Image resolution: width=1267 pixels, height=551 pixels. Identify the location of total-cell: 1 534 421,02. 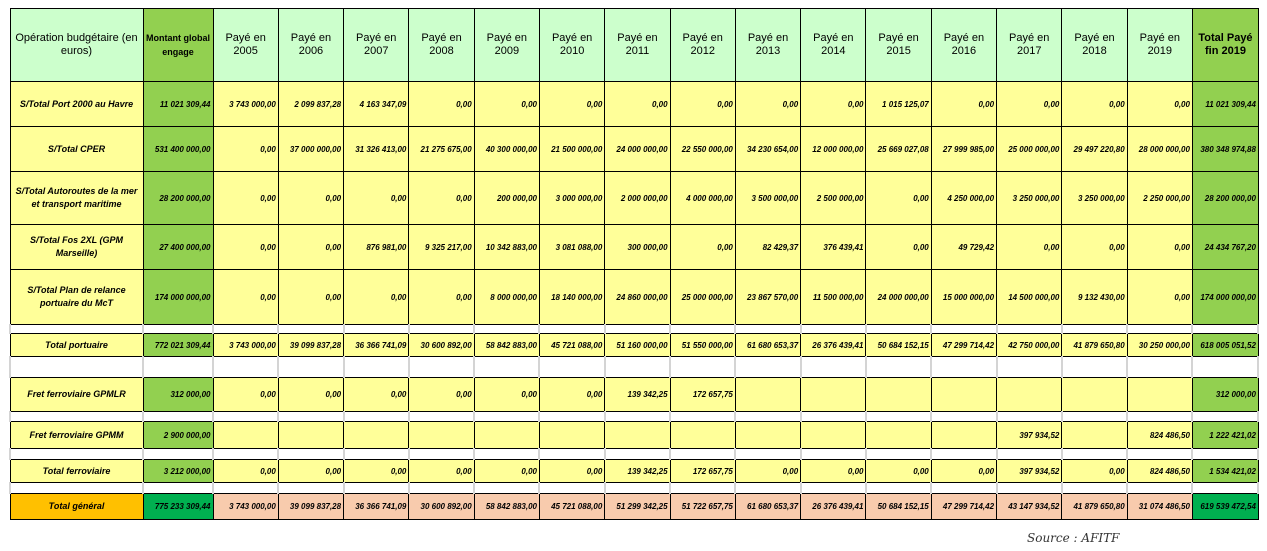
(1225, 471).